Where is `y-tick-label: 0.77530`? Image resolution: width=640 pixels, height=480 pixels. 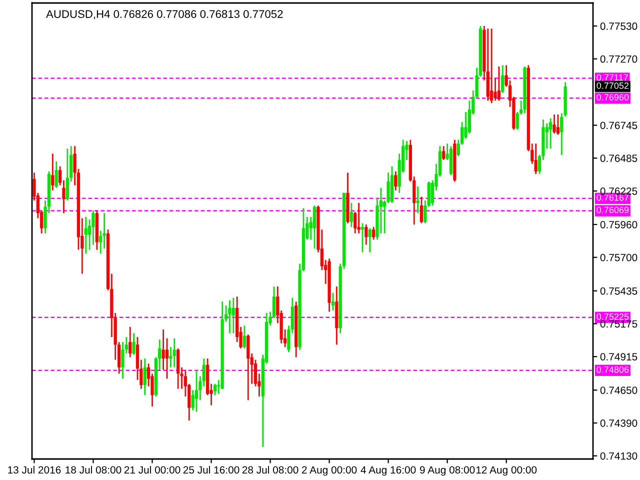 y-tick-label: 0.77530 is located at coordinates (619, 26).